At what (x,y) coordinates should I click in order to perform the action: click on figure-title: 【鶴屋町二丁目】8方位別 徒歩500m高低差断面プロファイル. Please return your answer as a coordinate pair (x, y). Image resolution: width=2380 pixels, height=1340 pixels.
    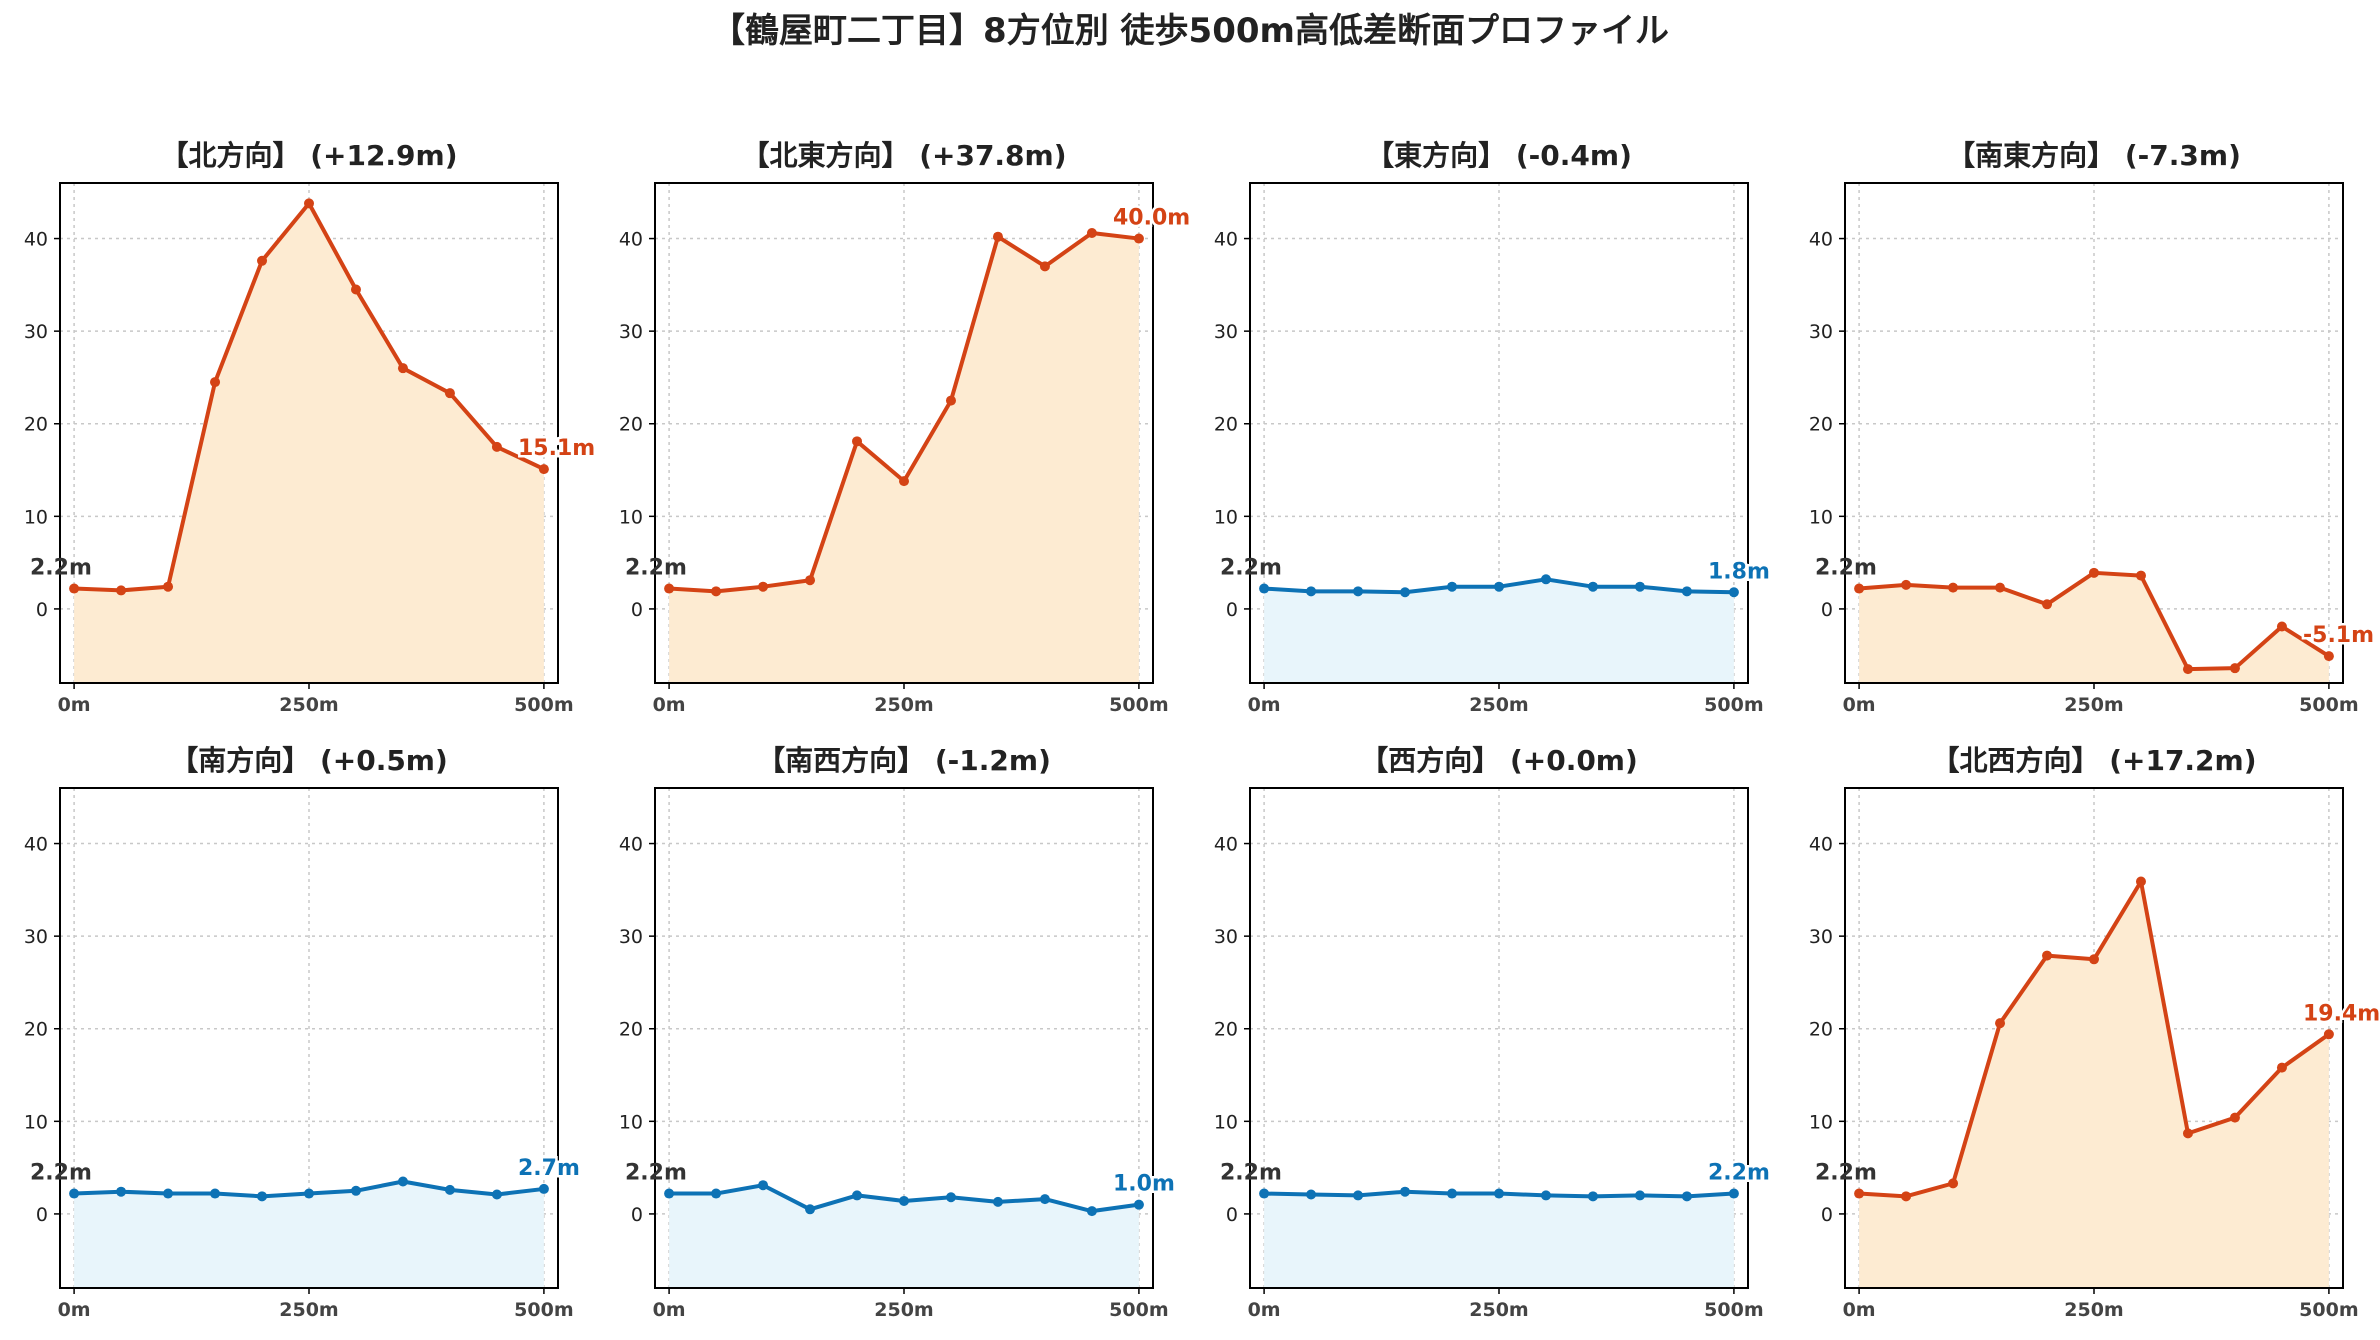
    Looking at the image, I should click on (1190, 31).